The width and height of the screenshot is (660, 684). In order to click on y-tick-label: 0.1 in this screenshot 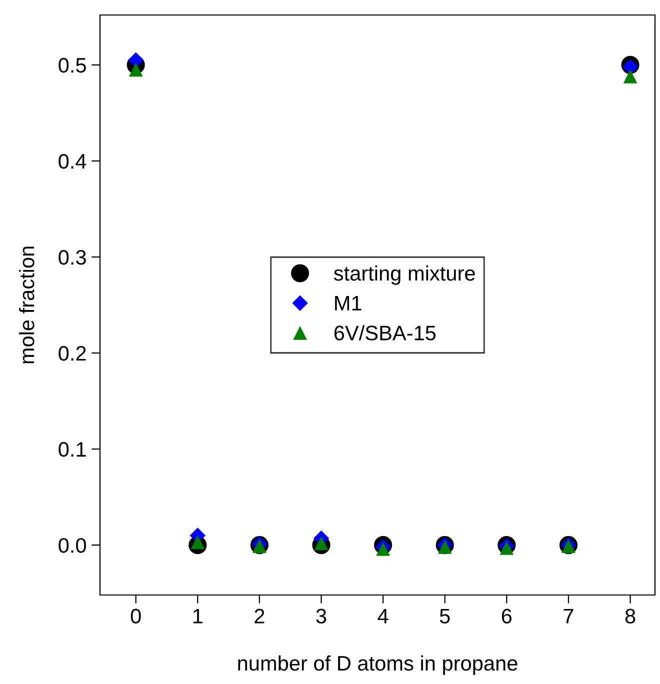, I will do `click(72, 449)`.